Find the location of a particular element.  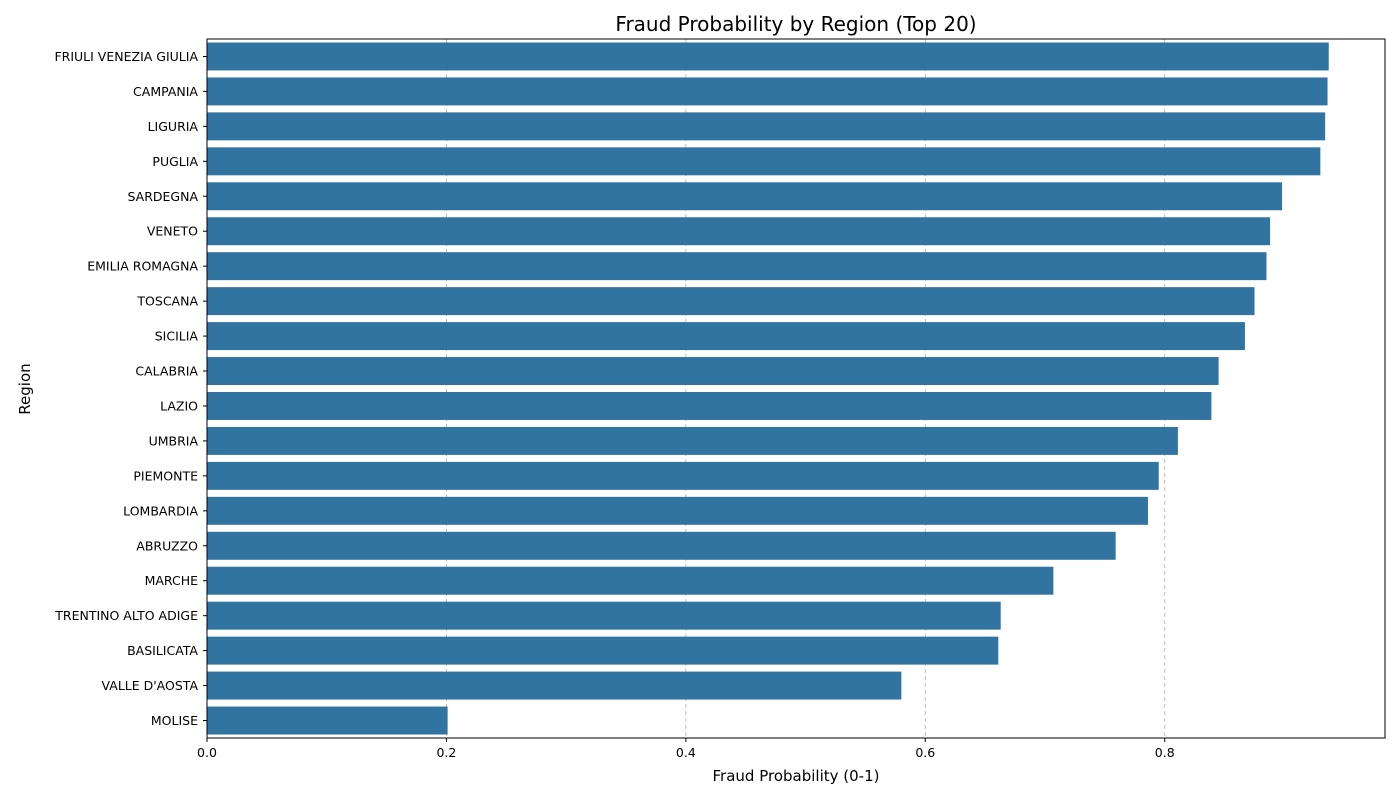

y-tick-label: TRENTINO ALTO ADIGE is located at coordinates (126, 615).